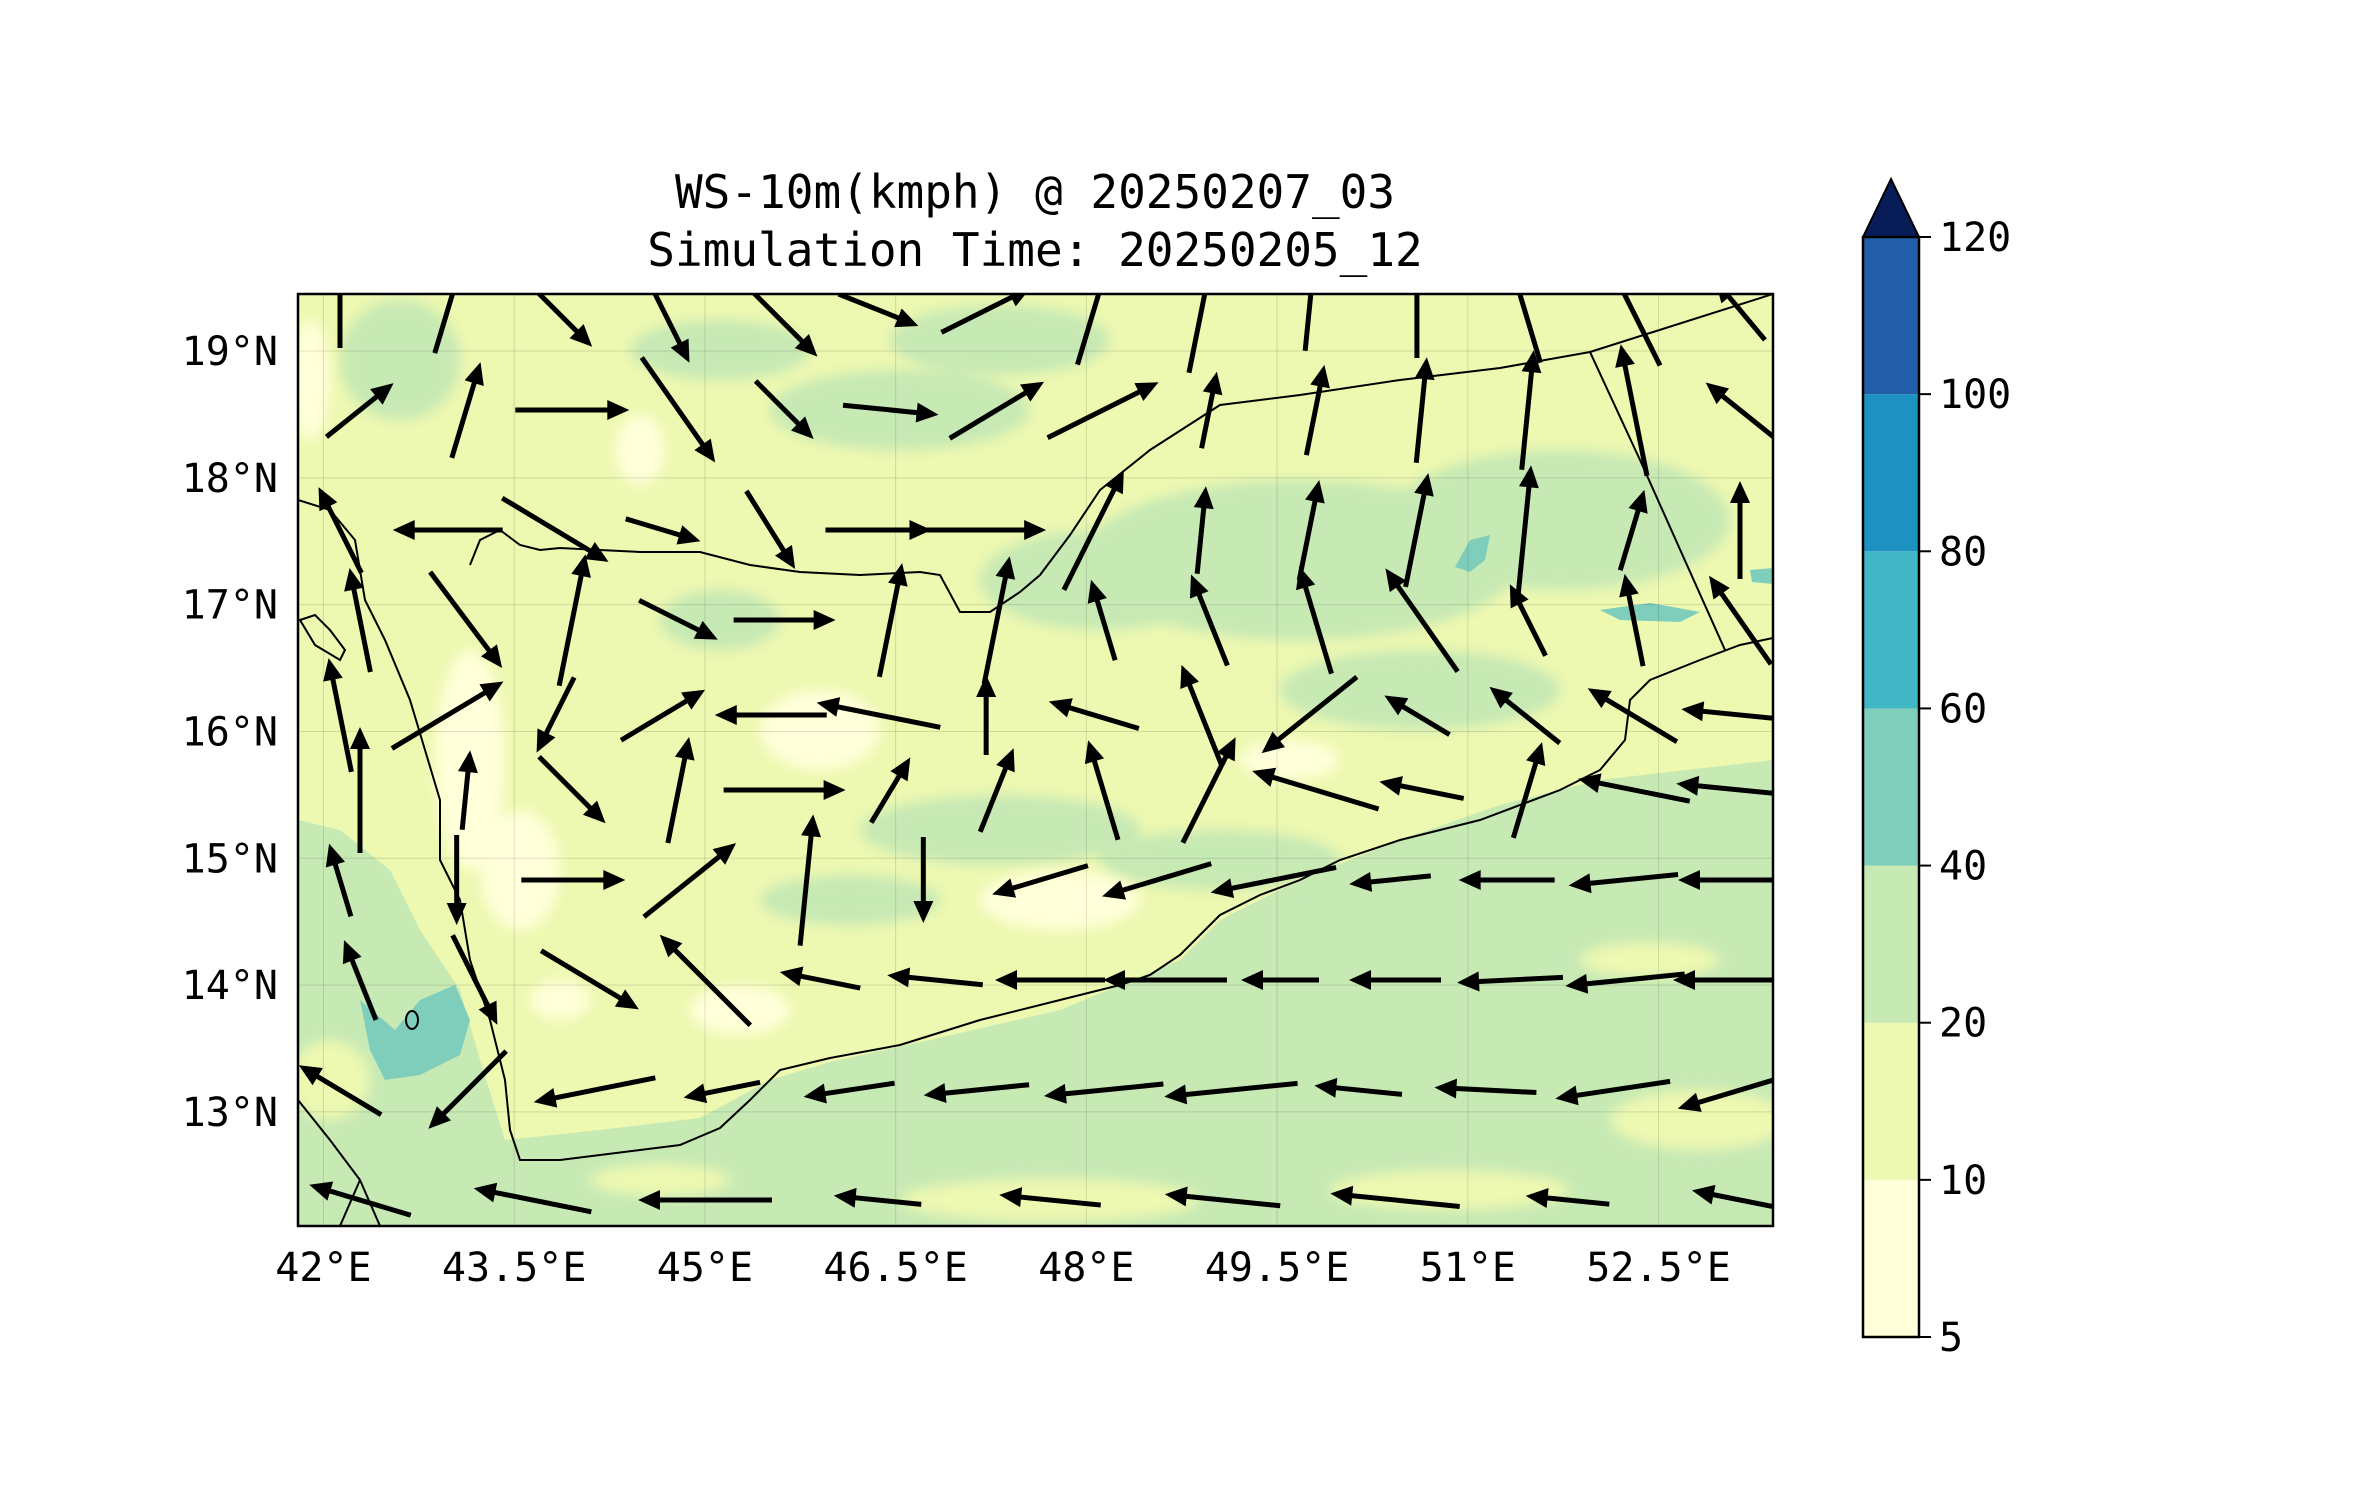 This screenshot has height=1500, width=2371. Describe the element at coordinates (1963, 1181) in the screenshot. I see `colorbar-label: 10` at that location.